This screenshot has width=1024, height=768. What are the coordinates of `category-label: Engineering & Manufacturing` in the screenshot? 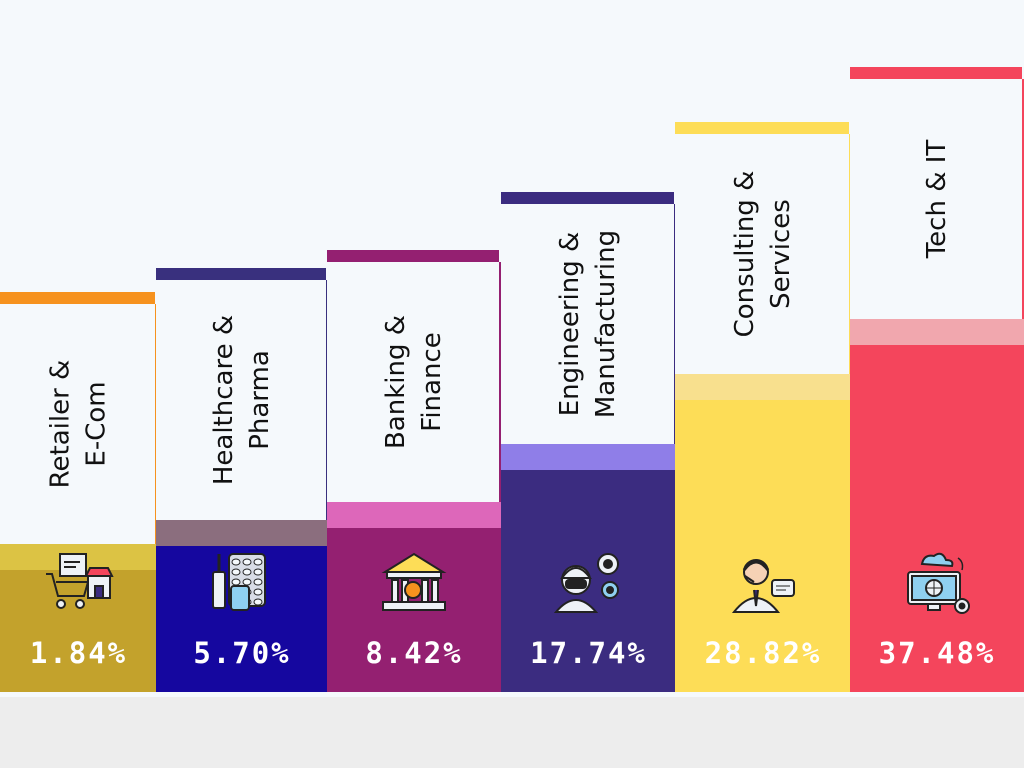 It's located at (588, 323).